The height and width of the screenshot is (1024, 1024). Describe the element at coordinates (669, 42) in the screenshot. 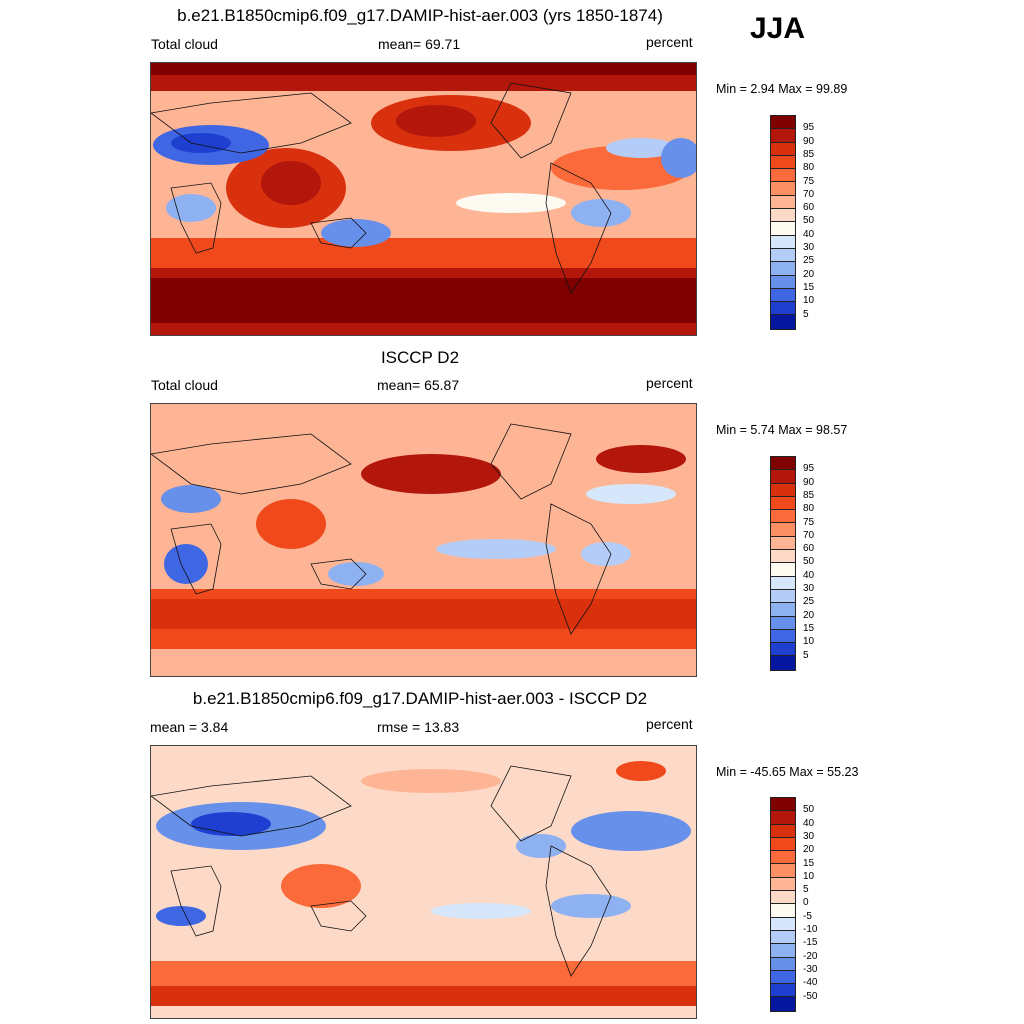

I see `panel-1-units-label: percent` at that location.